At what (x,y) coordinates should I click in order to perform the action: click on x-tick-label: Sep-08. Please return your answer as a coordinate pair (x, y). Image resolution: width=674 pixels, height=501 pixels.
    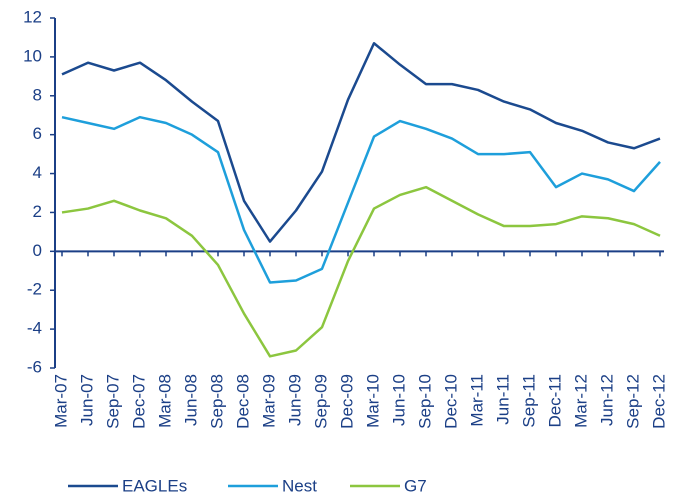
    Looking at the image, I should click on (216, 401).